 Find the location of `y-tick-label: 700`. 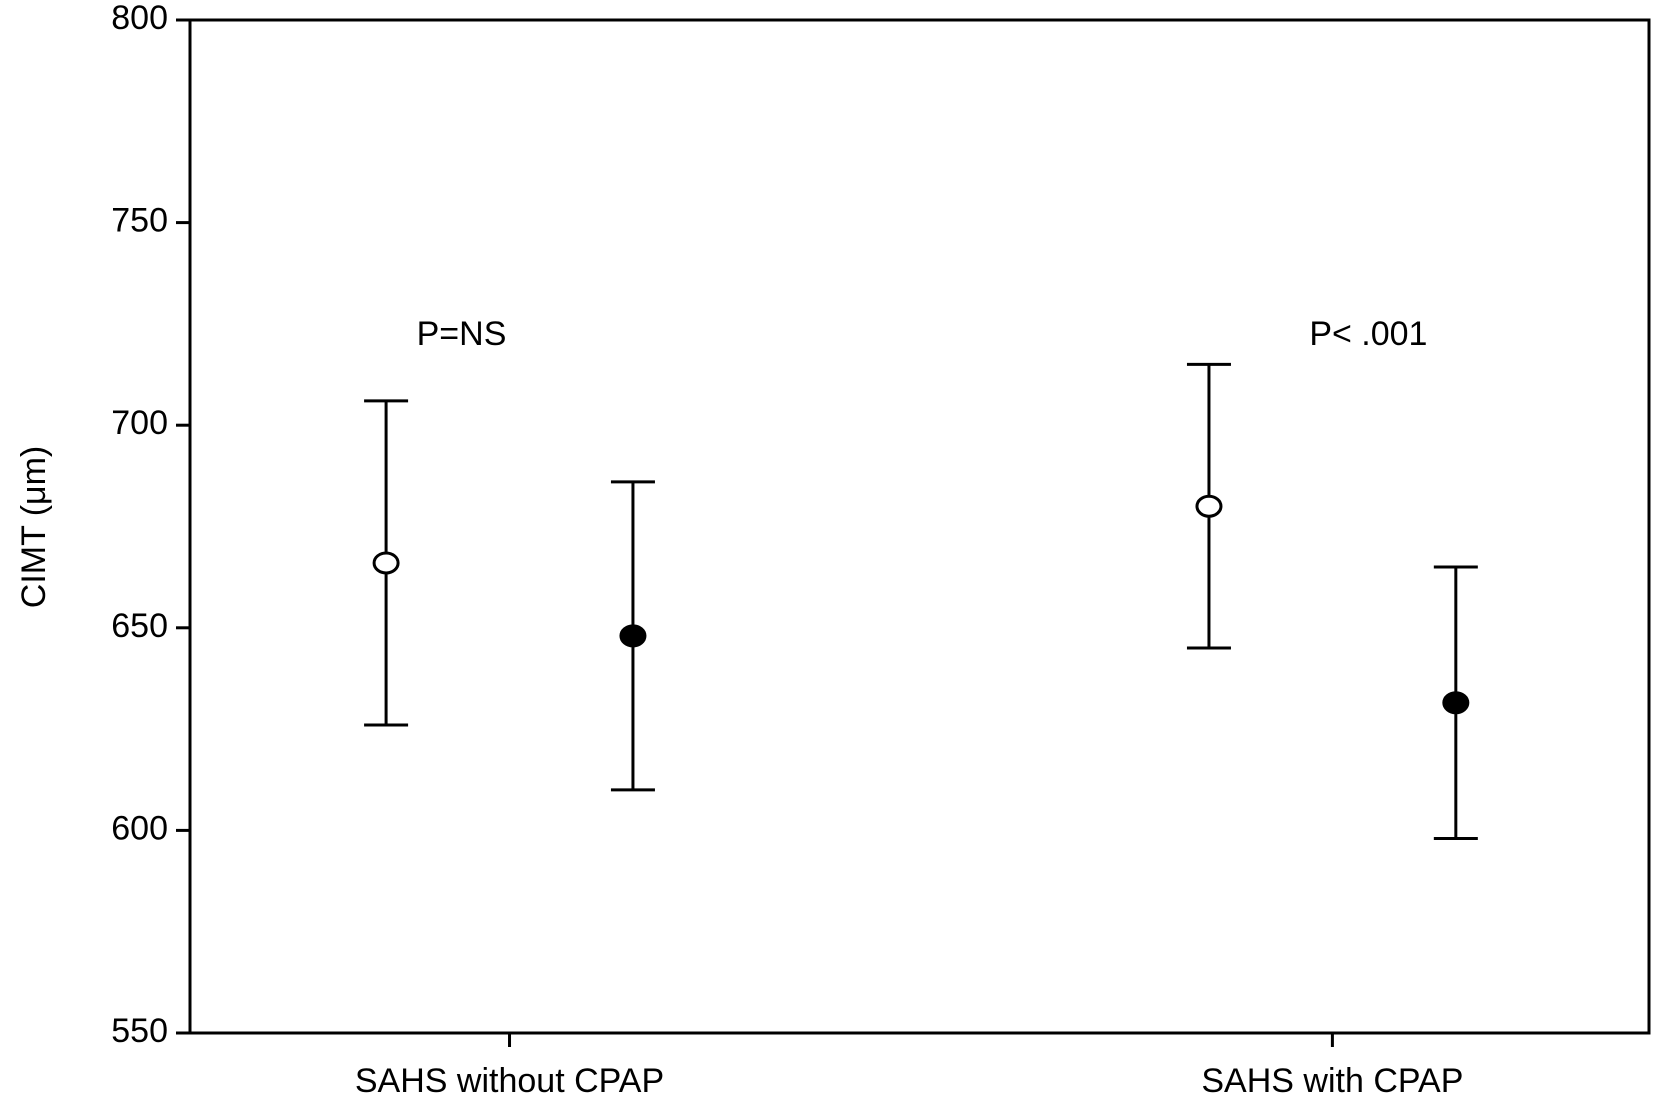

y-tick-label: 700 is located at coordinates (139, 423).